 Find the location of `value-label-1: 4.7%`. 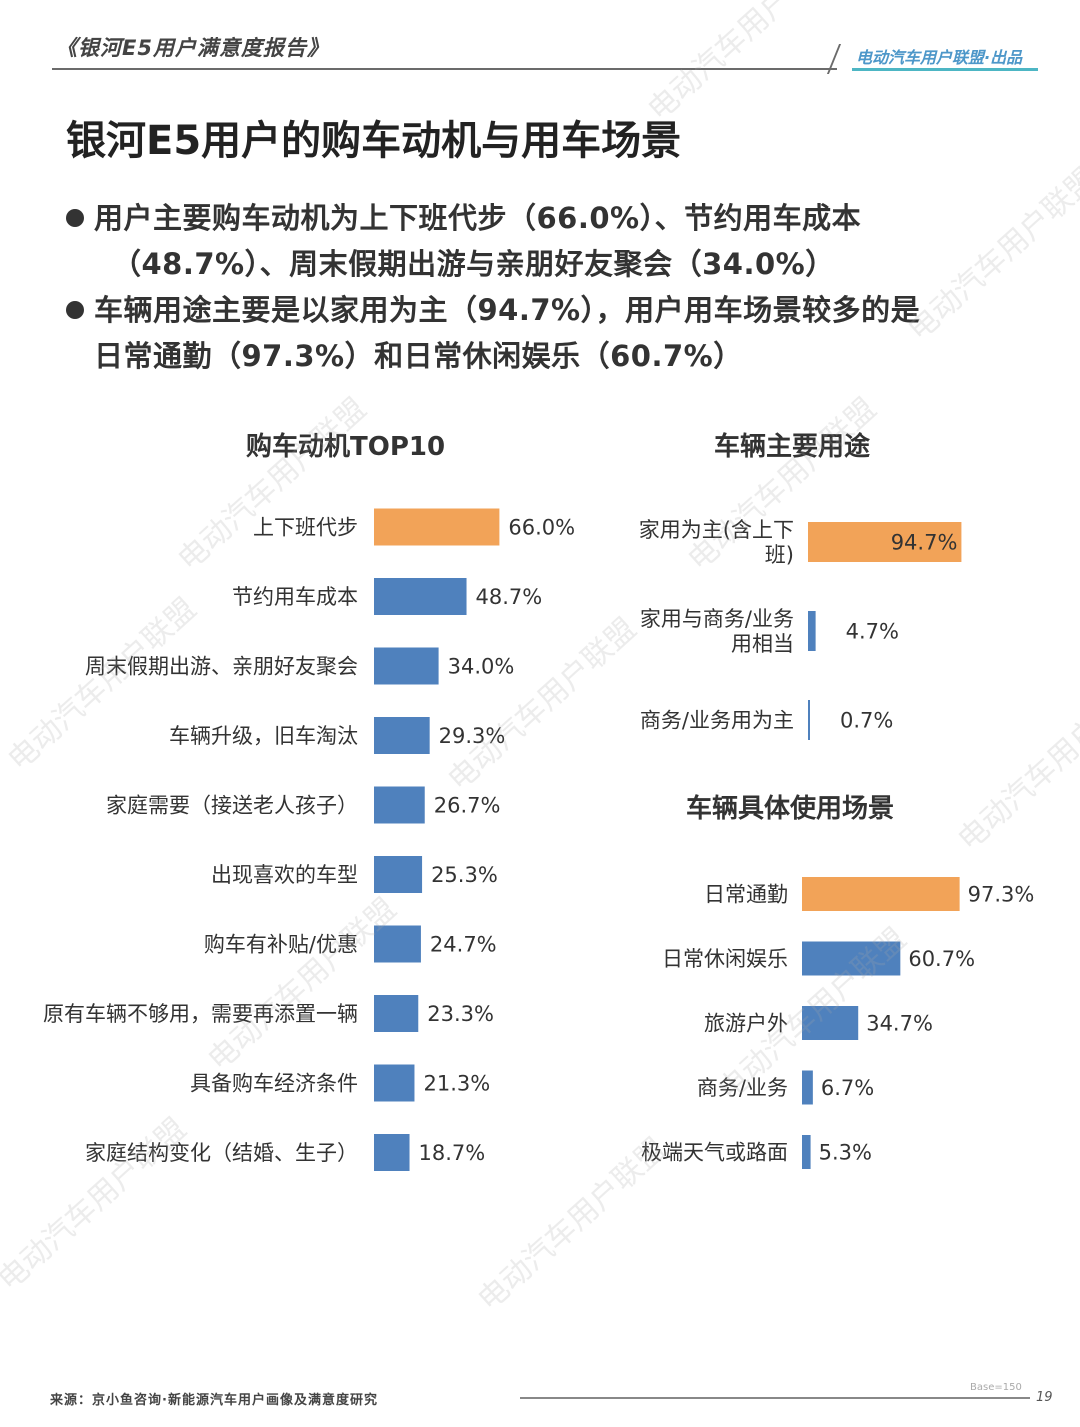

value-label-1: 4.7% is located at coordinates (872, 632).